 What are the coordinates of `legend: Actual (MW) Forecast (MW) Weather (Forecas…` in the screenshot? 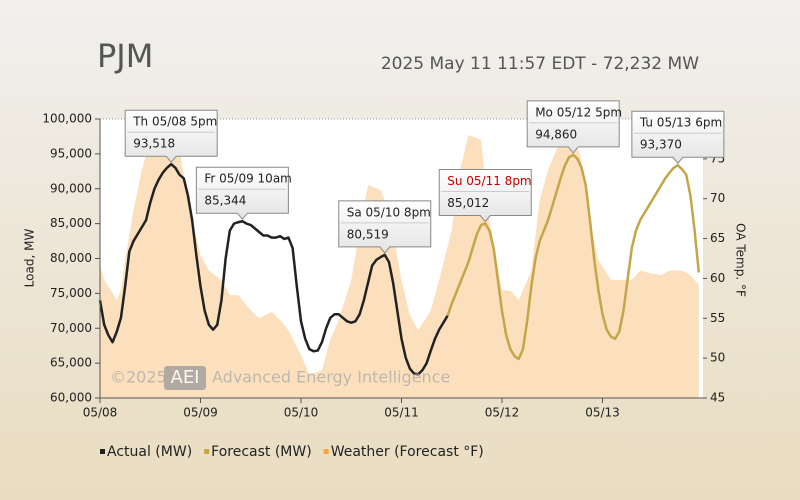 It's located at (292, 452).